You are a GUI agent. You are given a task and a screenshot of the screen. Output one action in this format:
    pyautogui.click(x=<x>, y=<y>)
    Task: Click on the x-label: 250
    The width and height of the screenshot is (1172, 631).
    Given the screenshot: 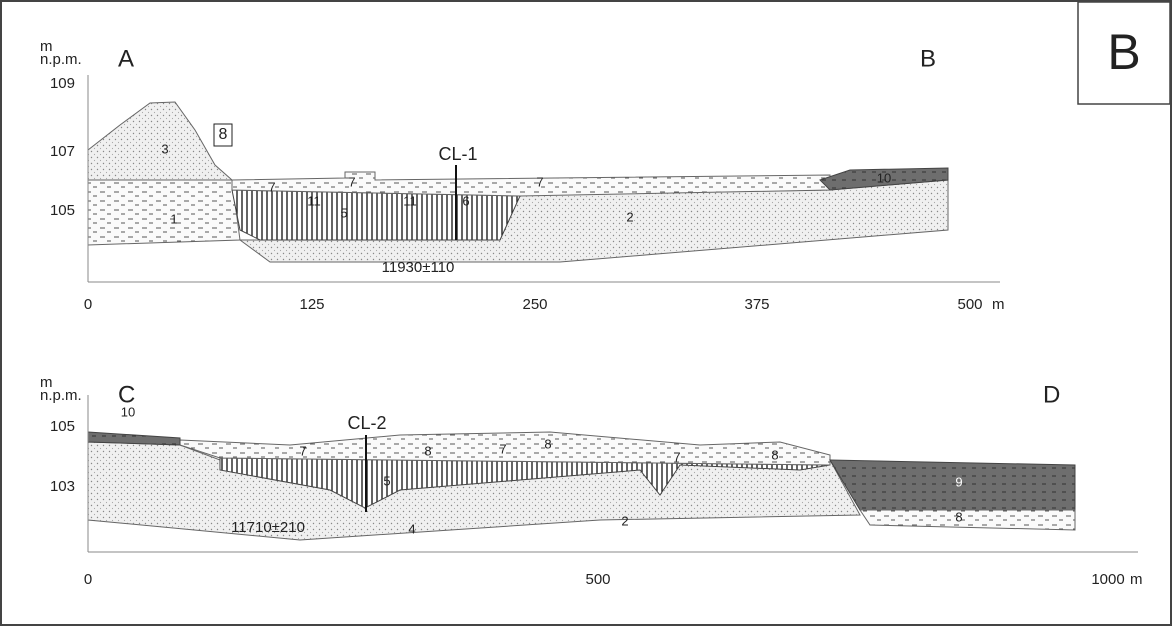 What is the action you would take?
    pyautogui.click(x=534, y=304)
    